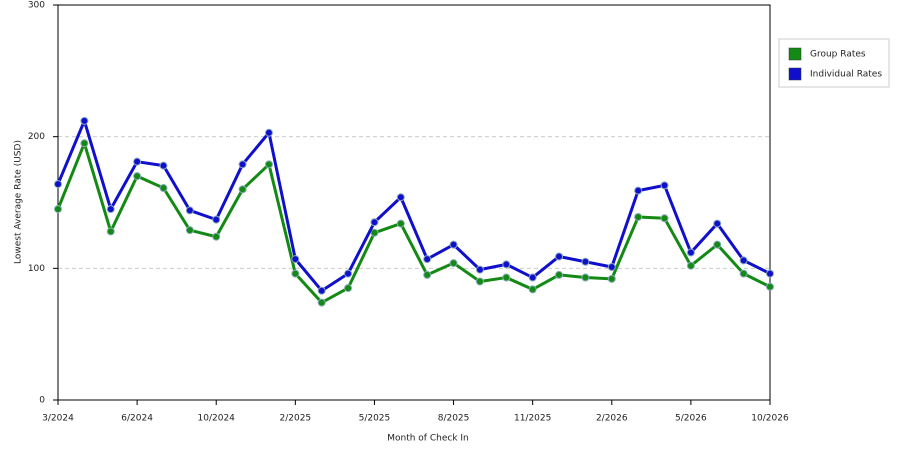  What do you see at coordinates (58, 419) in the screenshot?
I see `x-tick-label: 3/2024` at bounding box center [58, 419].